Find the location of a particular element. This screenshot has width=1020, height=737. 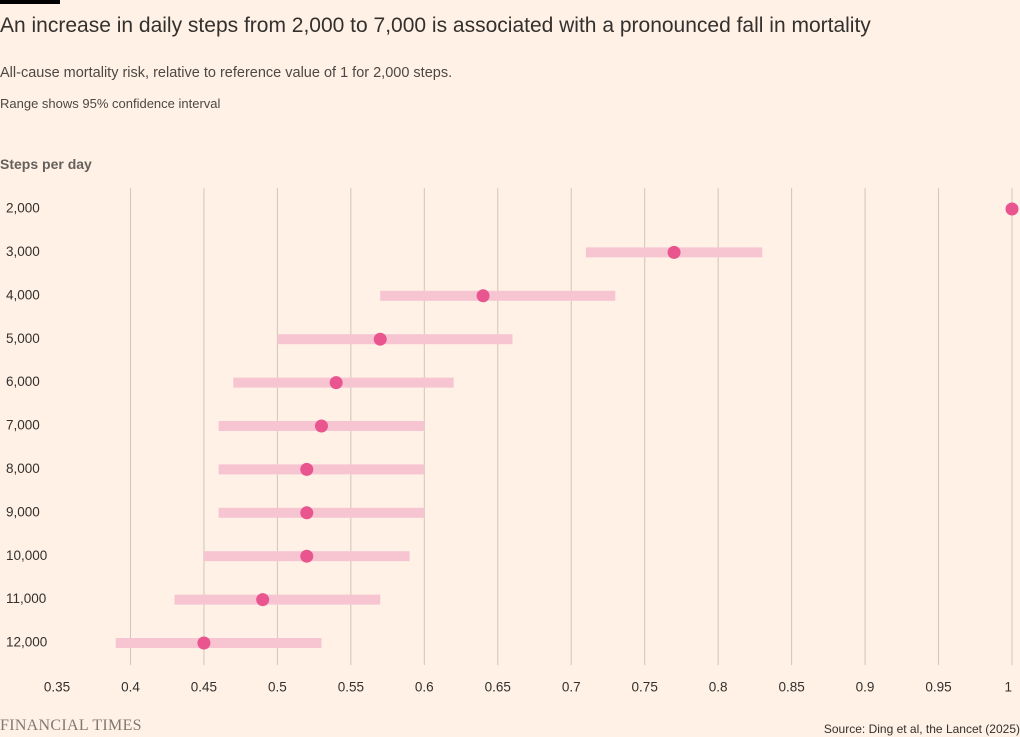

x-tick-label: 0.95 is located at coordinates (938, 687).